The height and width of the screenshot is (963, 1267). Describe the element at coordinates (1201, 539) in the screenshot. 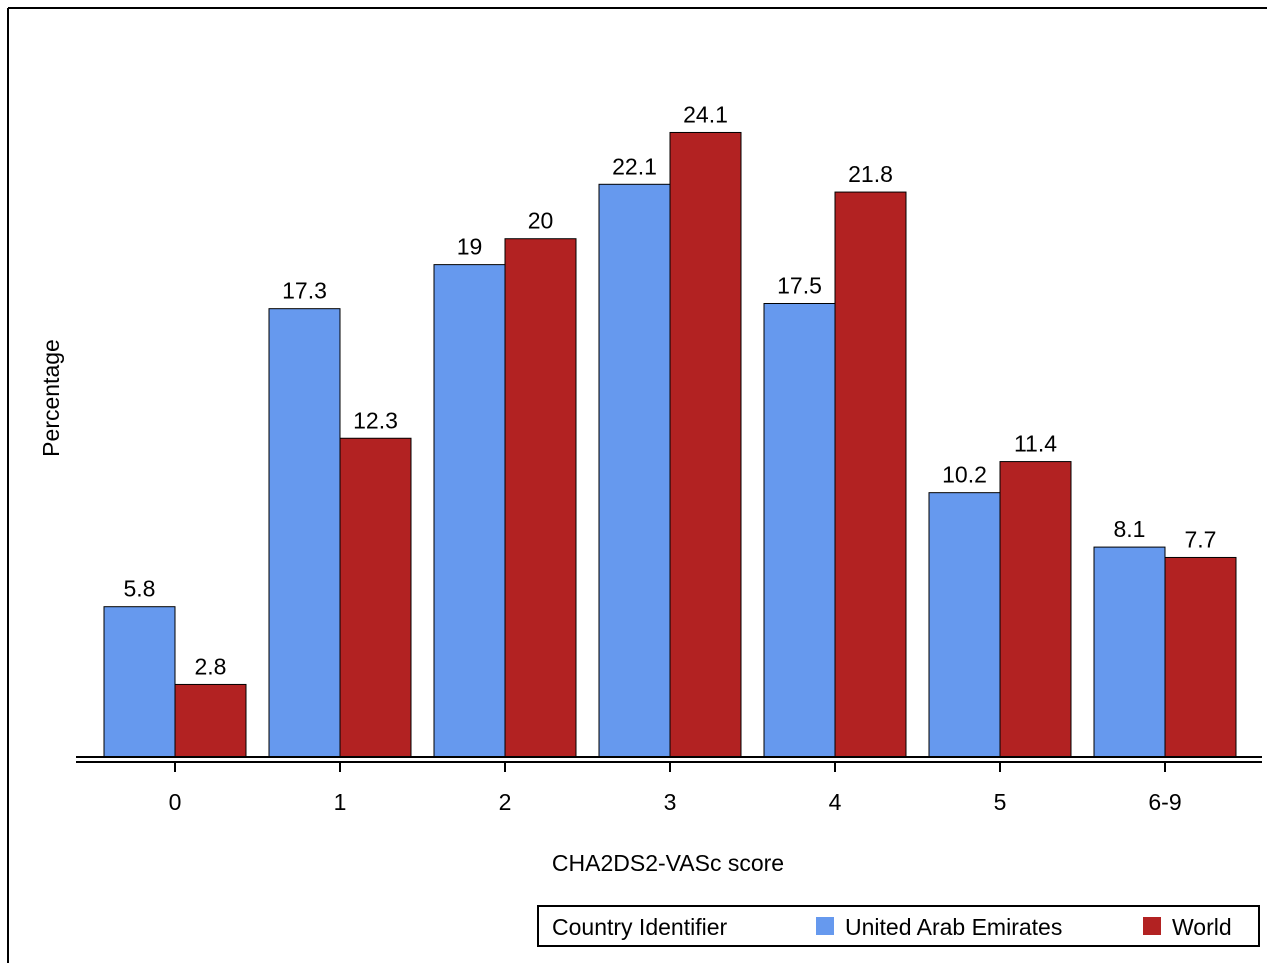

I see `data-label-world-6-9: 7.7` at that location.